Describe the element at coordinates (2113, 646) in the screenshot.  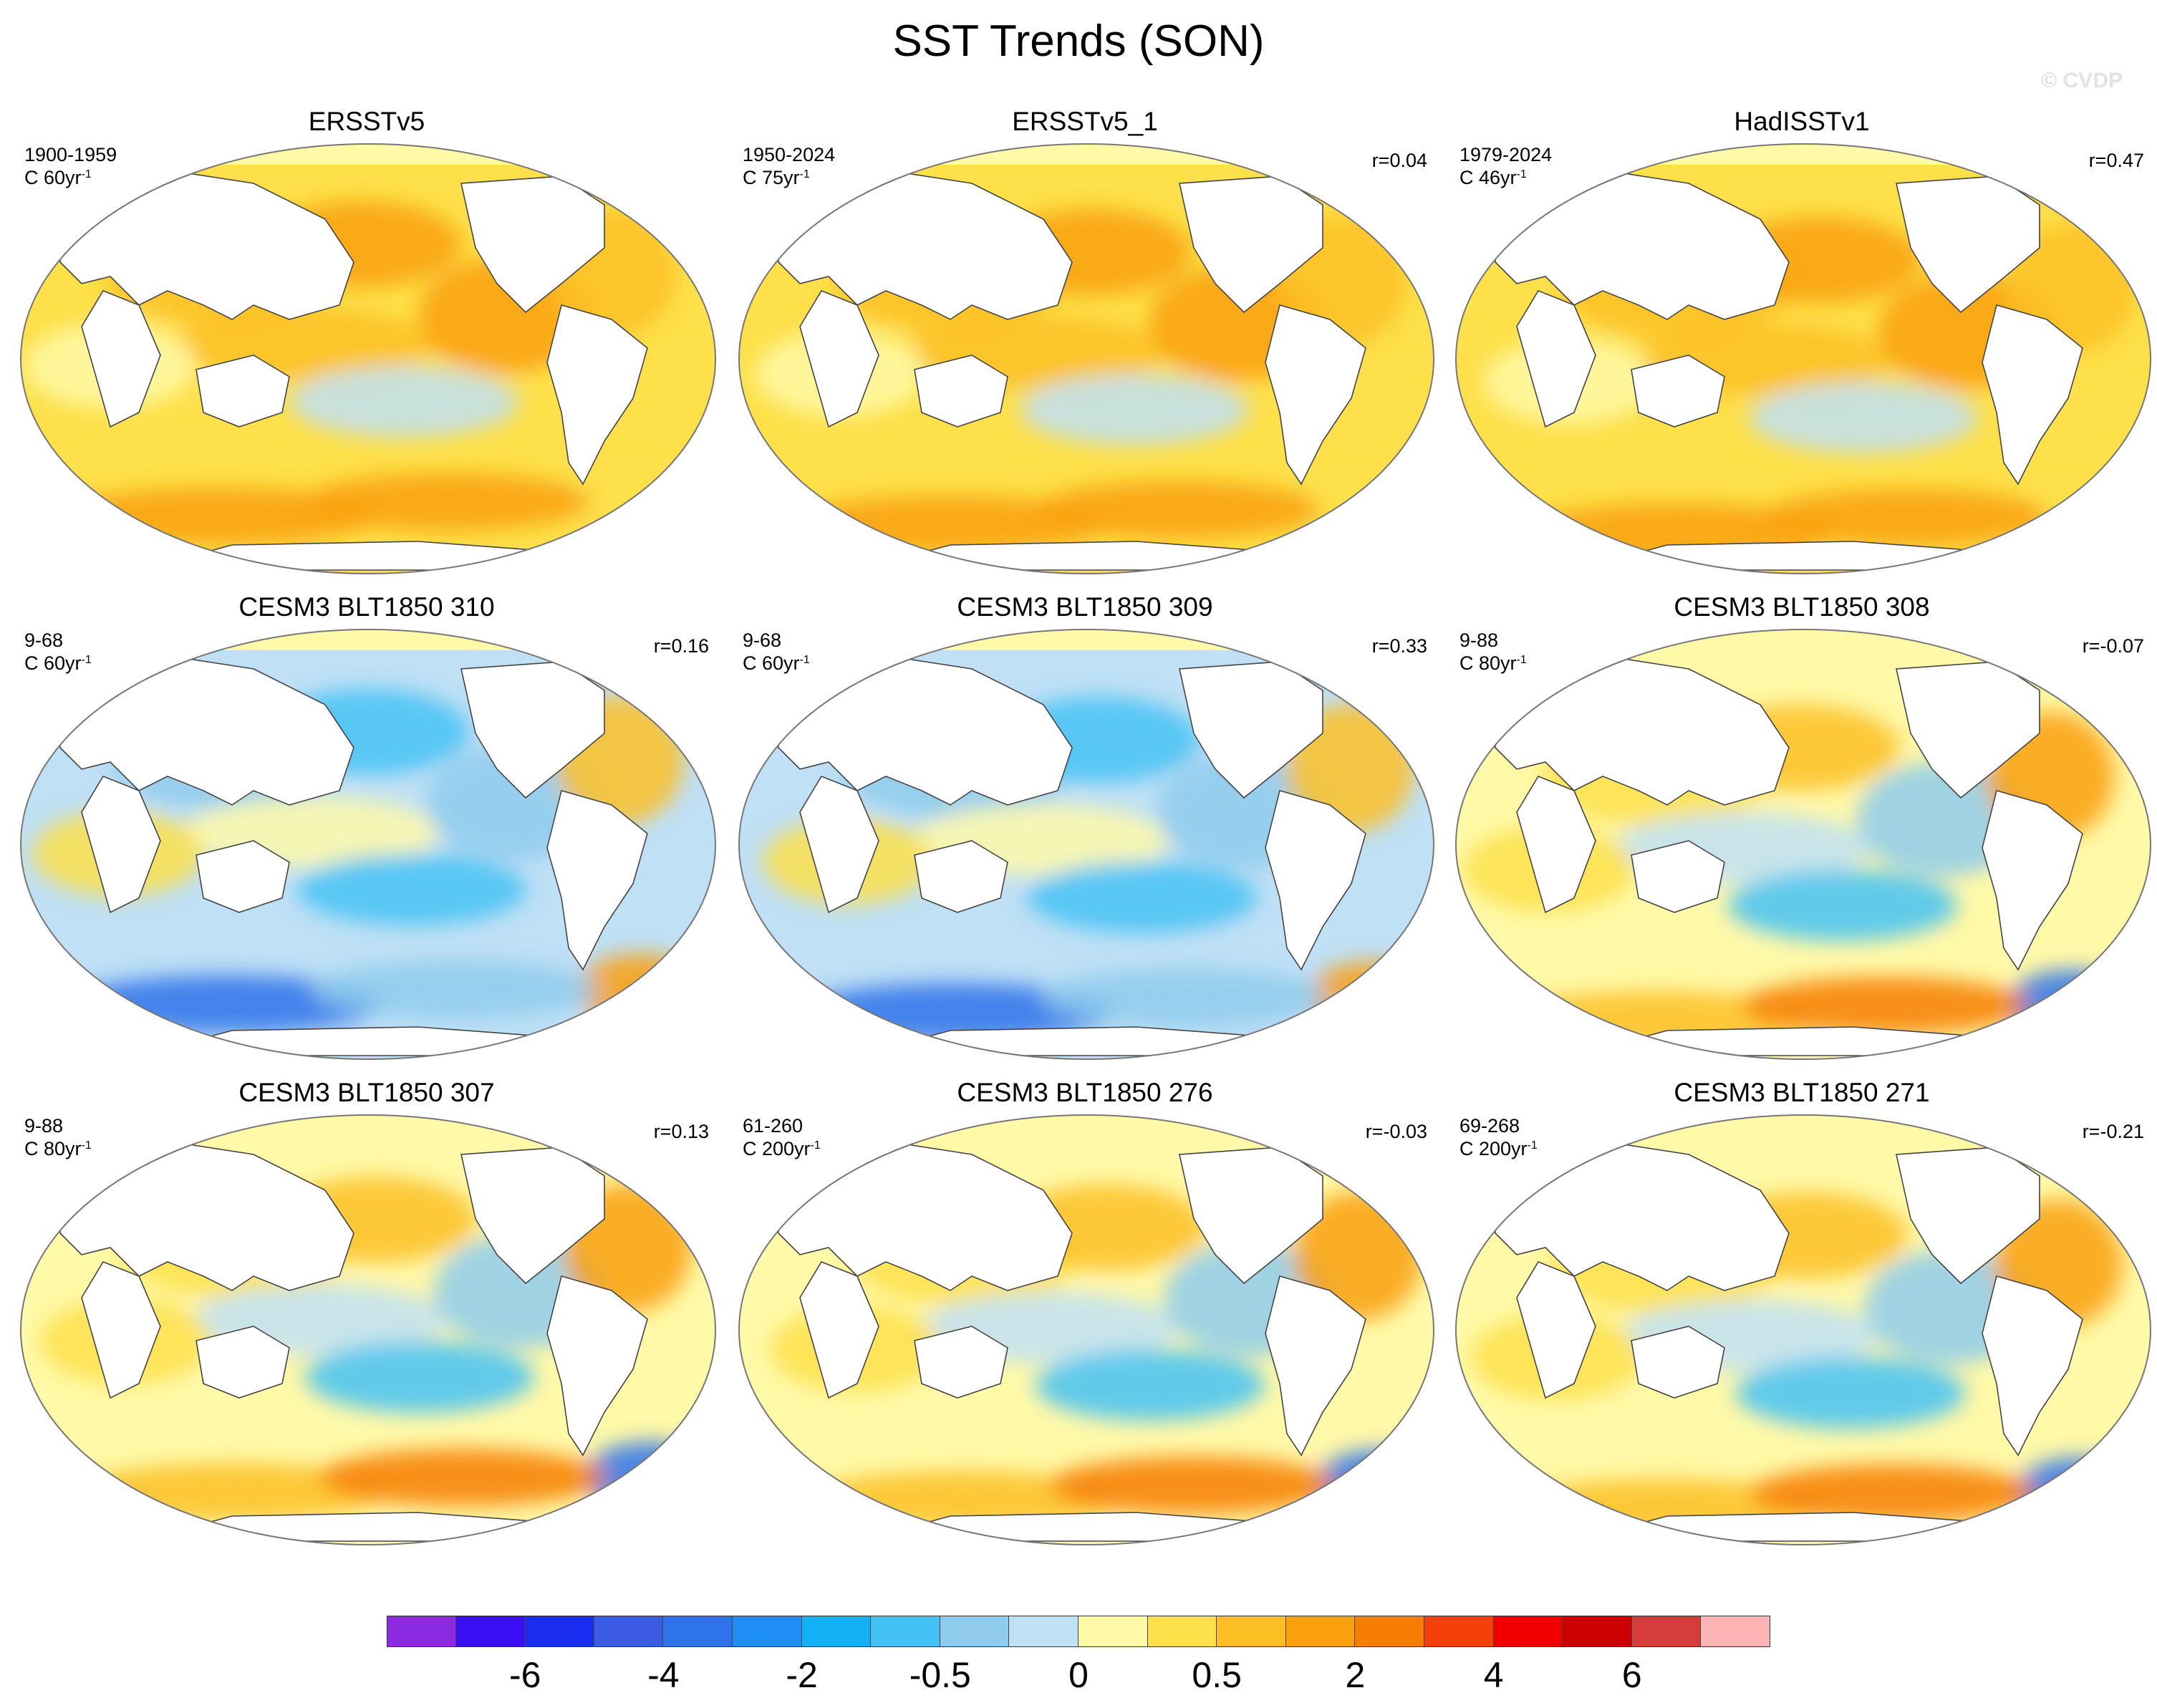
I see `panel-correlation: r=-0.07` at that location.